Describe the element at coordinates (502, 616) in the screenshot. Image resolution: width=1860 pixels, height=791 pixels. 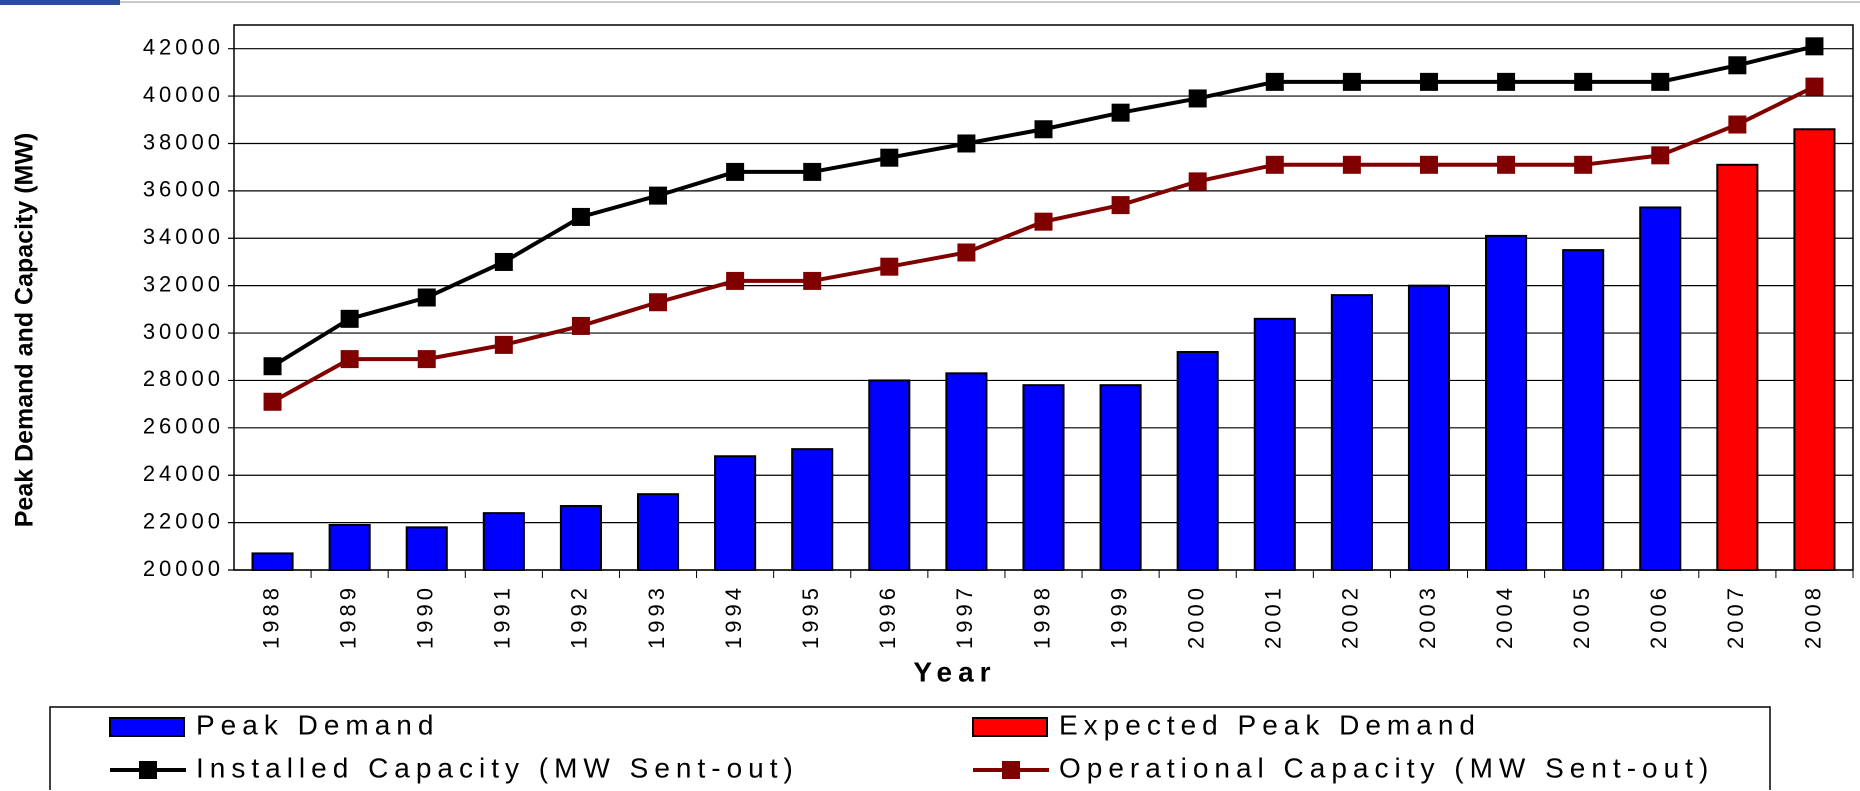
I see `x-tick-label: 1991` at that location.